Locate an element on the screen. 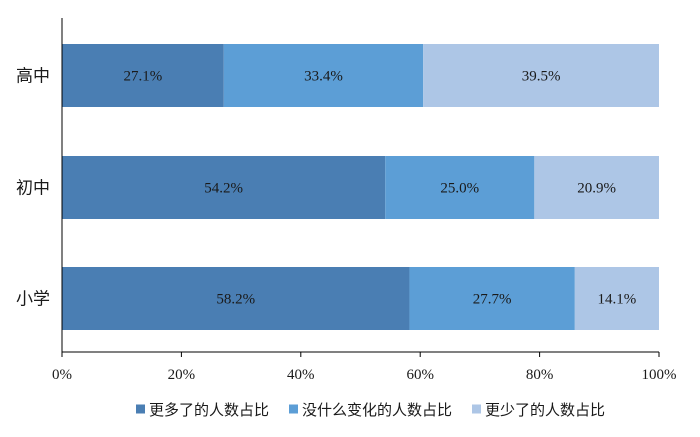 Image resolution: width=700 pixels, height=437 pixels. data-label: 27.7% is located at coordinates (492, 300).